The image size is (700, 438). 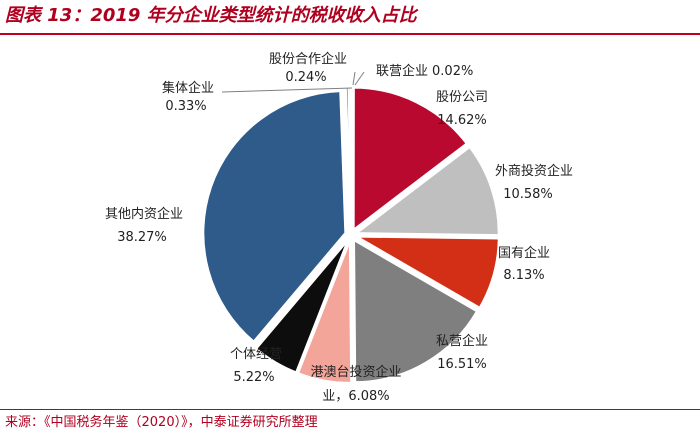 I want to click on label-name-other-domestic: 其他内资企业, so click(x=144, y=214).